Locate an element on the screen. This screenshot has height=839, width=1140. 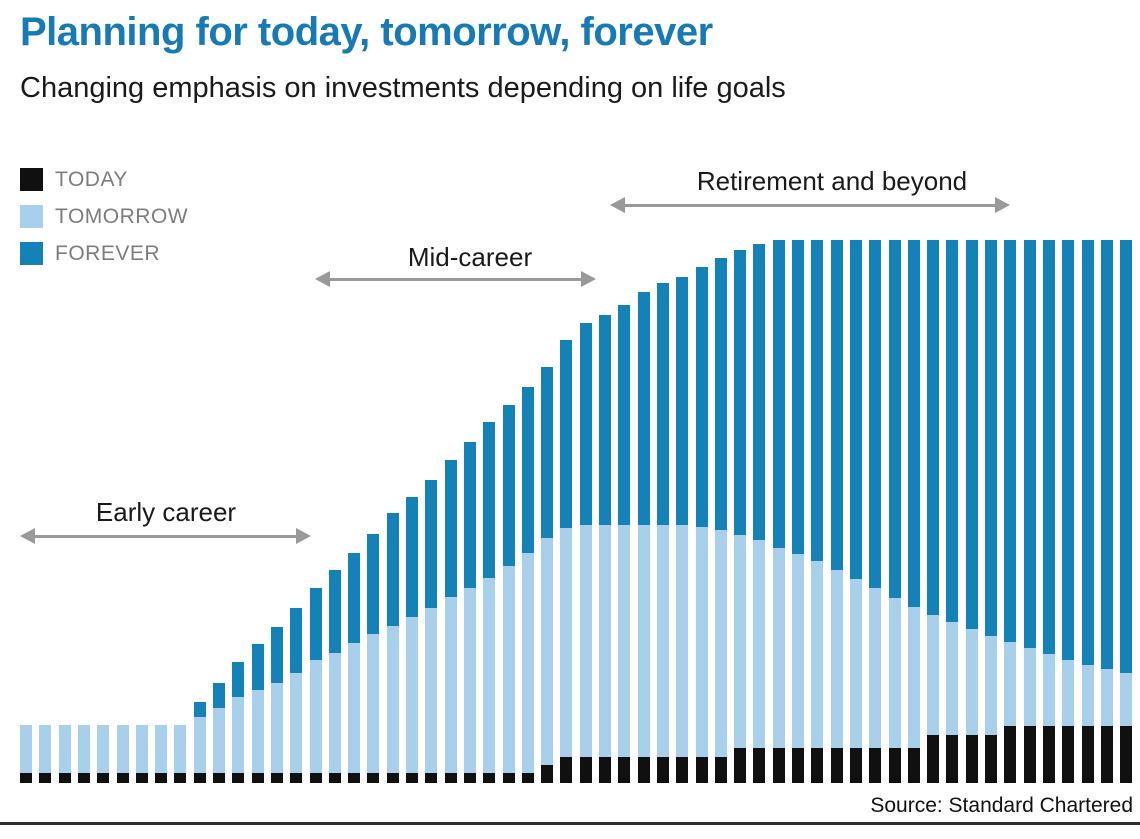
legend-label-forever: FOREVER is located at coordinates (108, 253).